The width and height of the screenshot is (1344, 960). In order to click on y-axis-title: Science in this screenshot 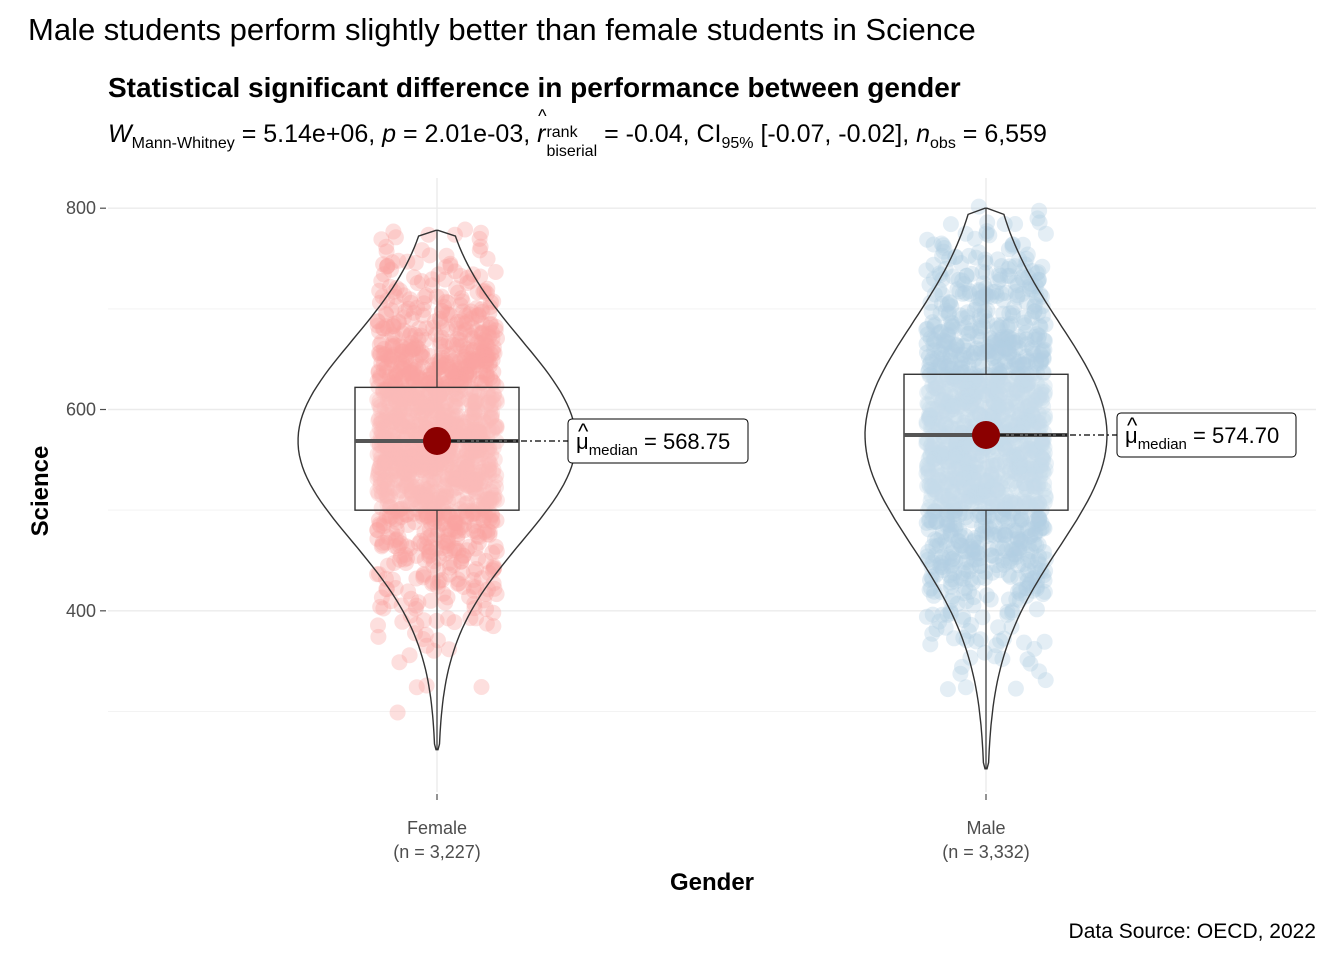, I will do `click(40, 491)`.